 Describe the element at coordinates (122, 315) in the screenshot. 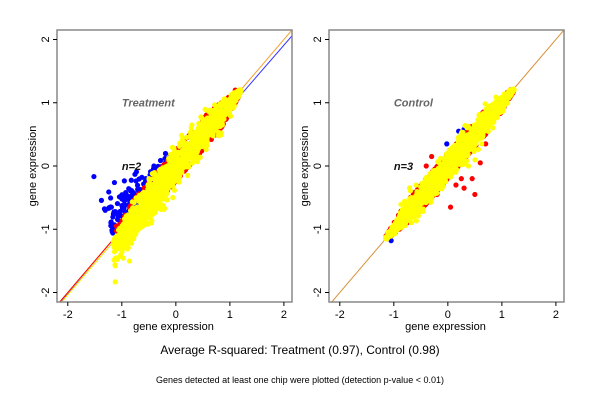

I see `x-tick-label: -1` at that location.